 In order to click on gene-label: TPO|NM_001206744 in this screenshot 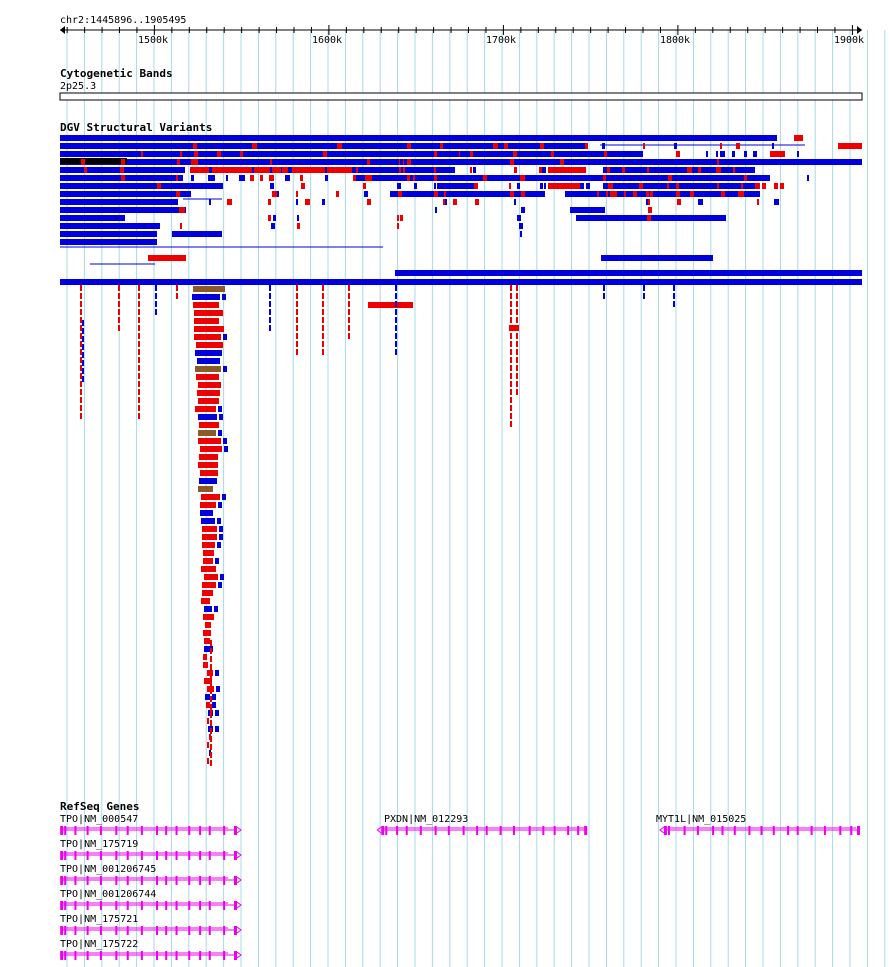, I will do `click(108, 894)`.